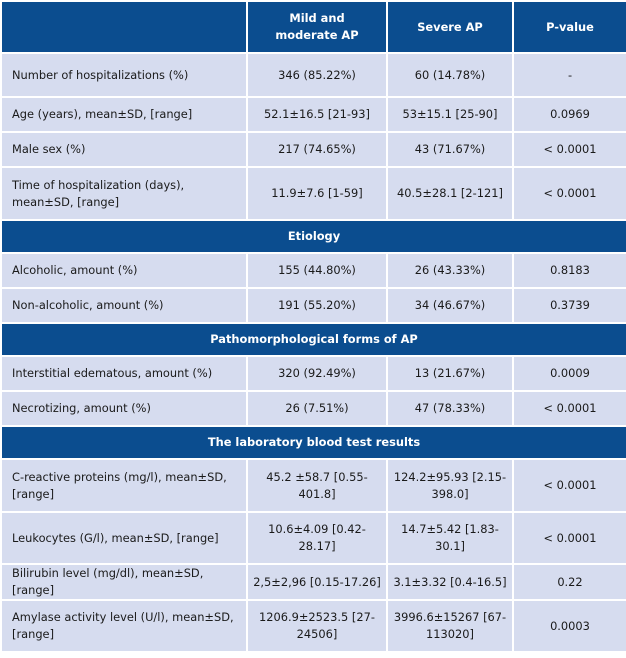 The width and height of the screenshot is (626, 658). I want to click on row-label: Leukocytes (G/l), mean±SD, [range], so click(124, 538).